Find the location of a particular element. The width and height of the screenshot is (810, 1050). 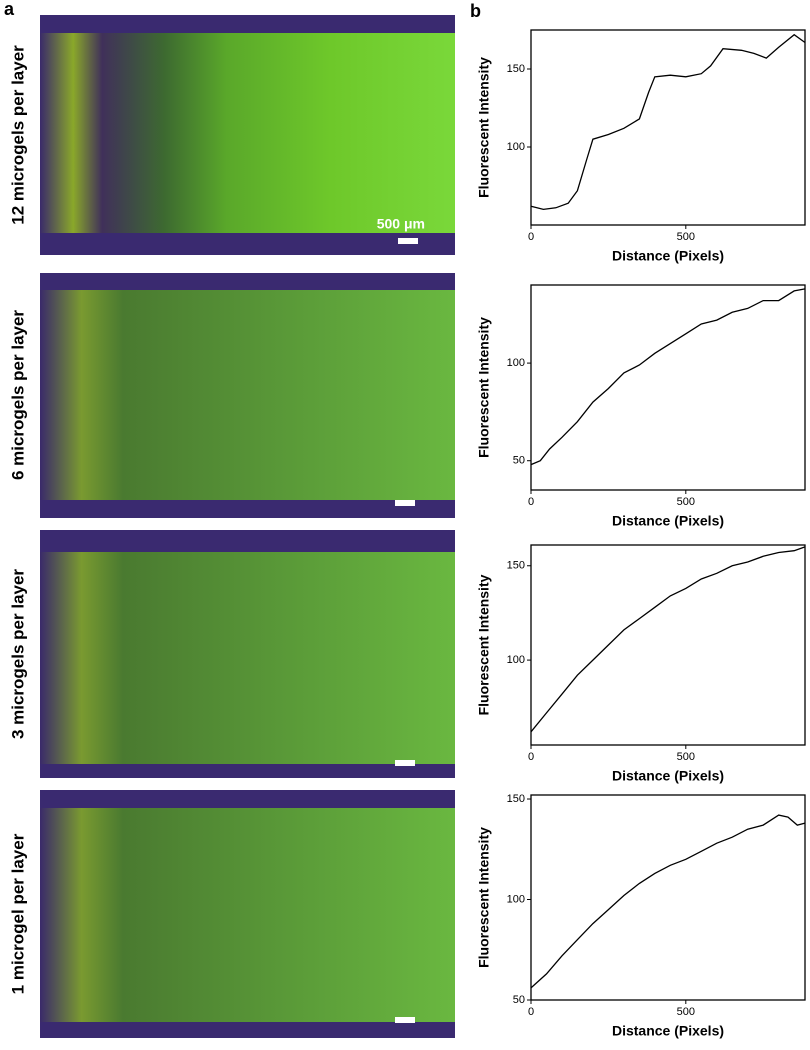

row-label: 1 microgel per layer is located at coordinates (17, 913).